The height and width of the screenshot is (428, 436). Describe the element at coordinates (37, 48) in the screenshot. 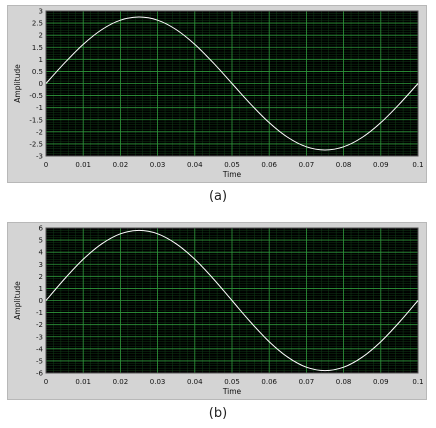

I see `y-tick-label: 1.5` at that location.